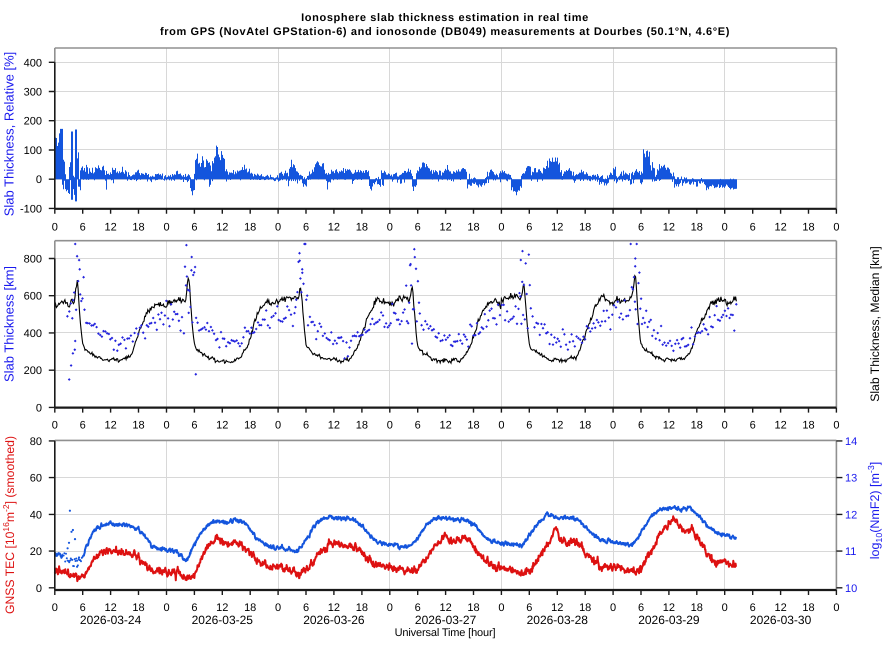  Describe the element at coordinates (9, 525) in the screenshot. I see `svg-text: GNSS TEC [1016m-2] (smoothed)` at that location.